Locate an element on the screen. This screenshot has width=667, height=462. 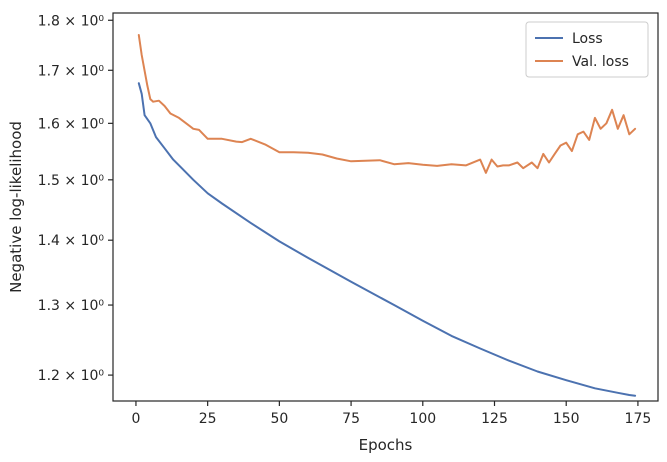
x-axis-title: Epochs is located at coordinates (386, 445).